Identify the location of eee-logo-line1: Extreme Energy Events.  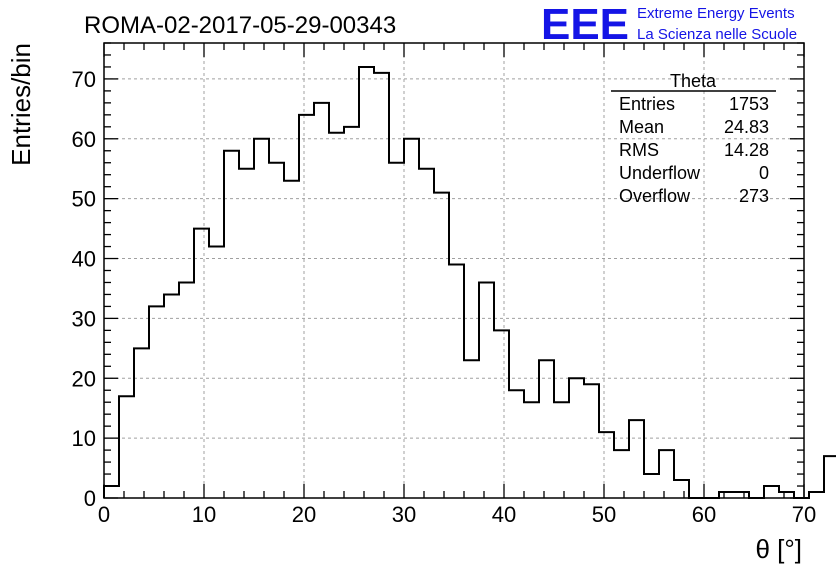
(716, 13).